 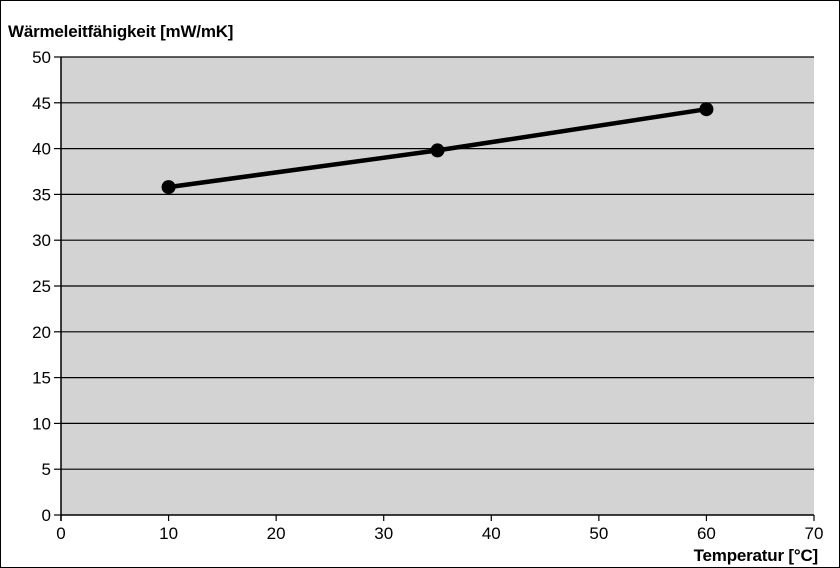 What do you see at coordinates (41, 103) in the screenshot?
I see `y-tick-label: 45` at bounding box center [41, 103].